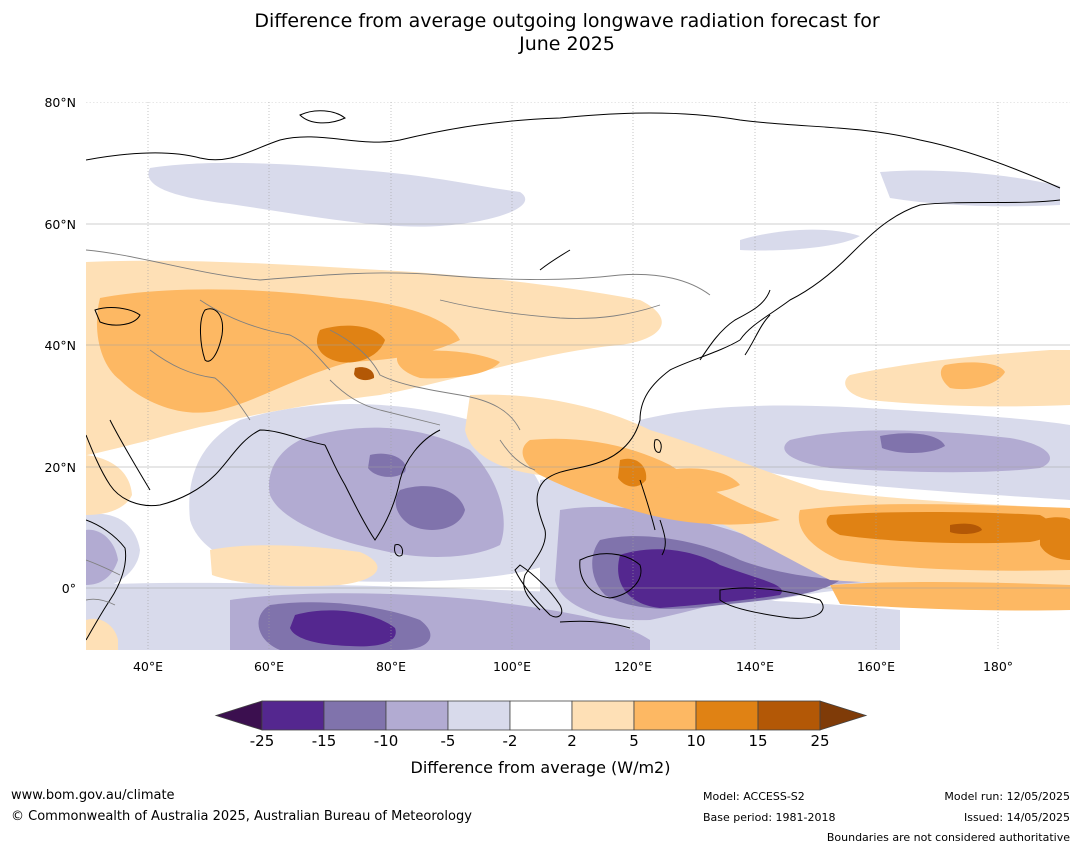  What do you see at coordinates (970, 188) in the screenshot?
I see `shade-east-siberia` at bounding box center [970, 188].